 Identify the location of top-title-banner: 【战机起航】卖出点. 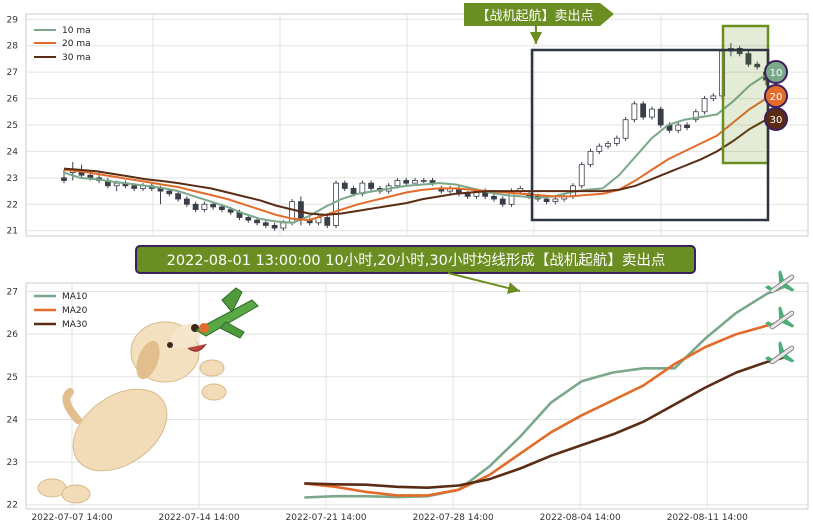
(539, 14).